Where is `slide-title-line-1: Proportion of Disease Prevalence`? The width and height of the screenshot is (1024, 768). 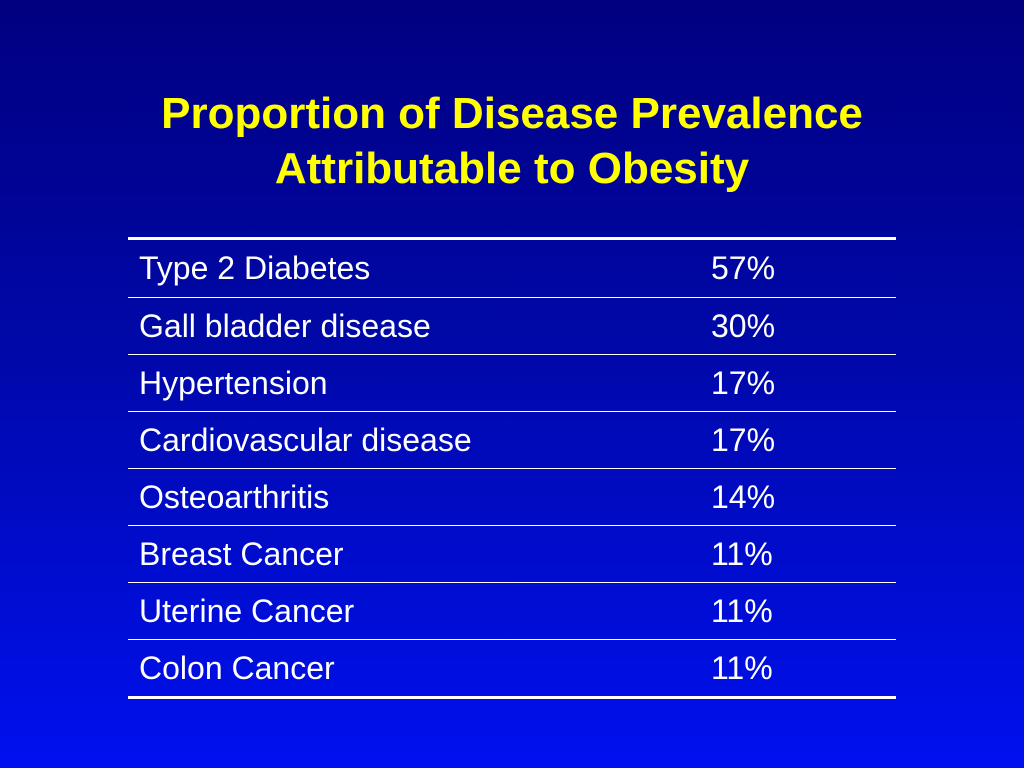 slide-title-line-1: Proportion of Disease Prevalence is located at coordinates (512, 113).